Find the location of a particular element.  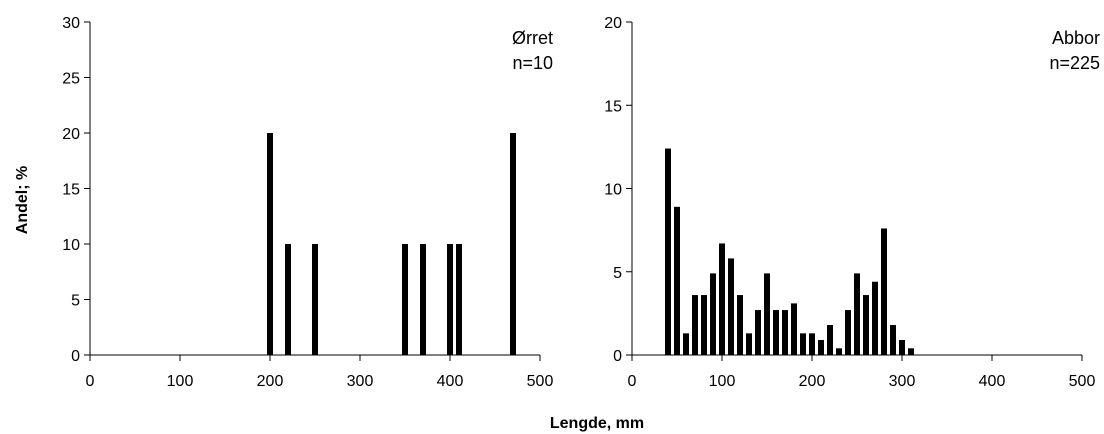

y-tick-label: 30 is located at coordinates (71, 23).